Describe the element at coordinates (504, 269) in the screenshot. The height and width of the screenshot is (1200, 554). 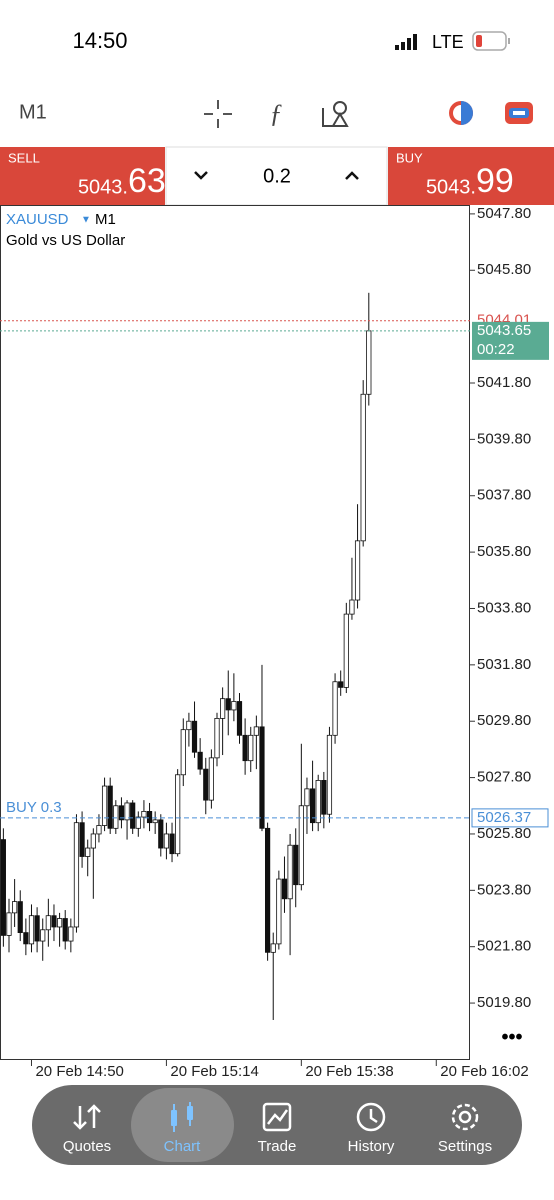
I see `y-tick-label: 5045.80` at that location.